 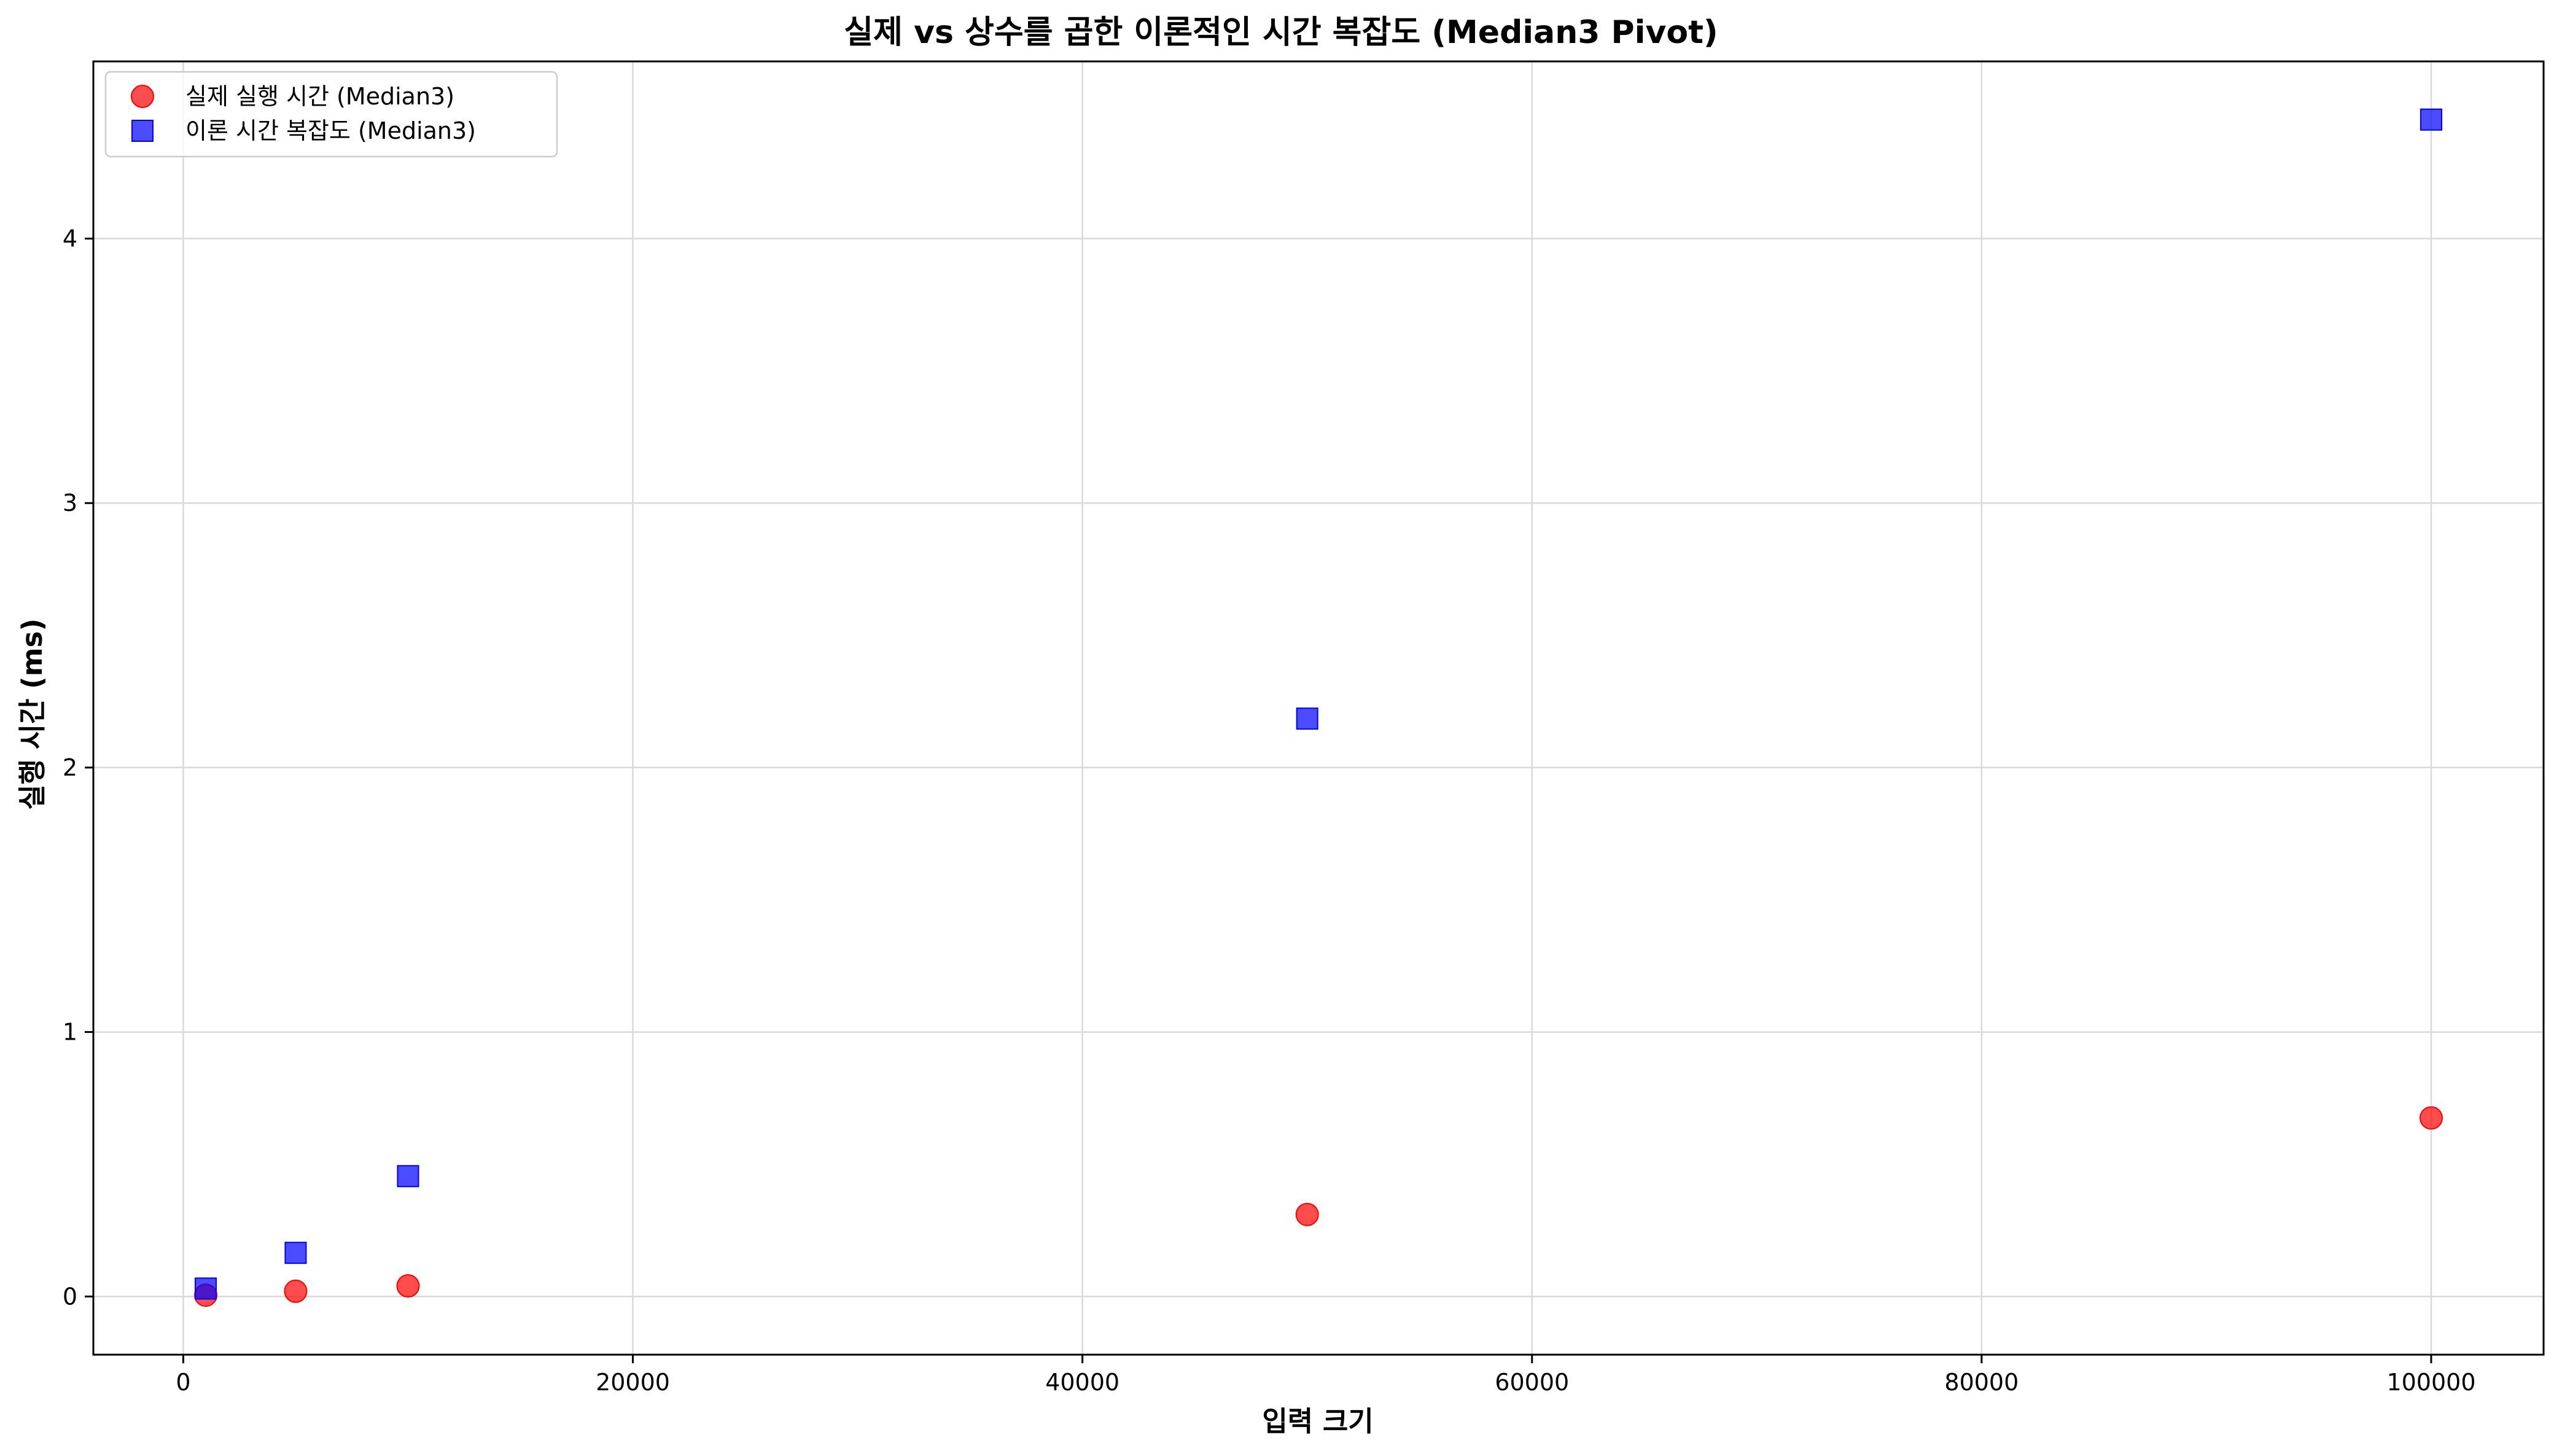 I want to click on y-tick-label: 4, so click(x=70, y=238).